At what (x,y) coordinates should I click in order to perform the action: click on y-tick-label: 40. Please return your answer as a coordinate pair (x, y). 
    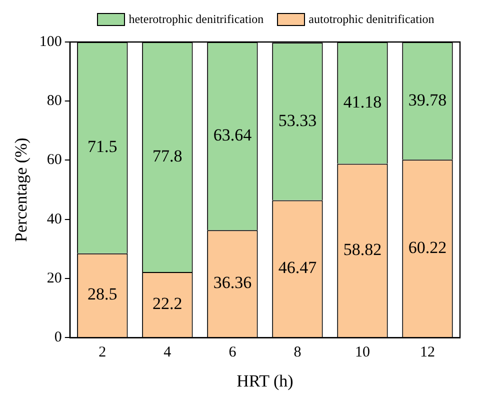
    Looking at the image, I should click on (54, 219).